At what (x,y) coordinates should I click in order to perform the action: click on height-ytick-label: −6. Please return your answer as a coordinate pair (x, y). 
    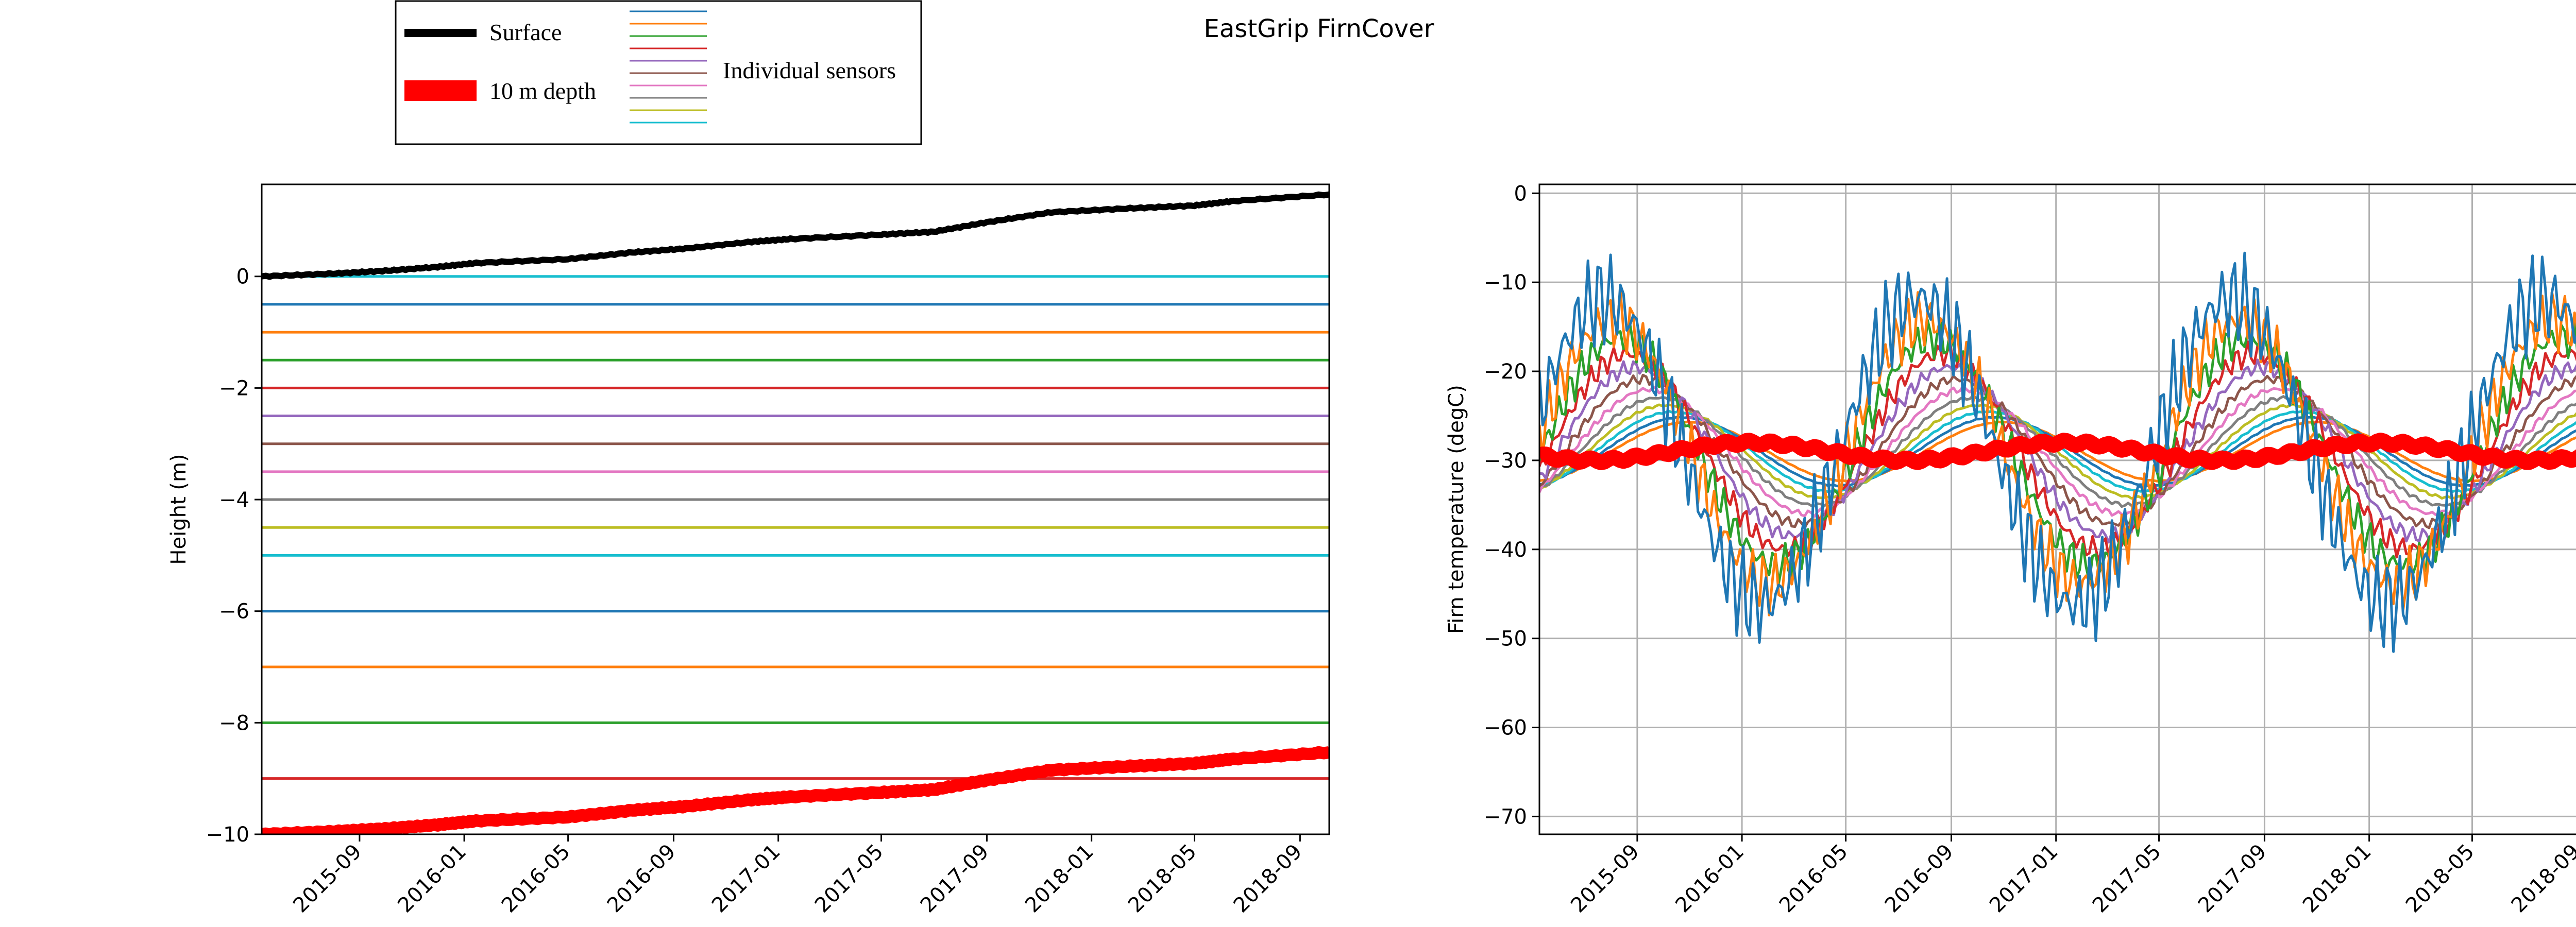
    Looking at the image, I should click on (234, 612).